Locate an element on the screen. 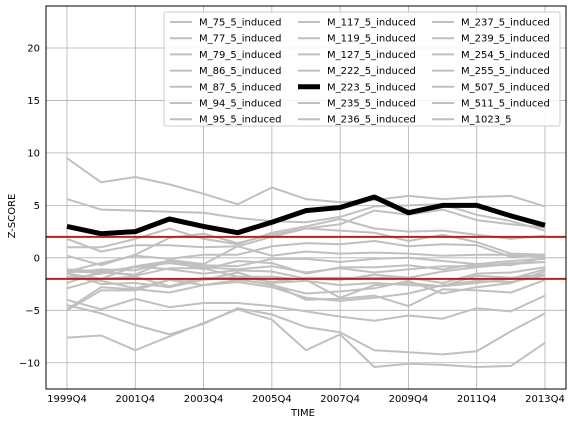 This screenshot has width=568, height=424. series-line-m-507-5-induced is located at coordinates (306, 279).